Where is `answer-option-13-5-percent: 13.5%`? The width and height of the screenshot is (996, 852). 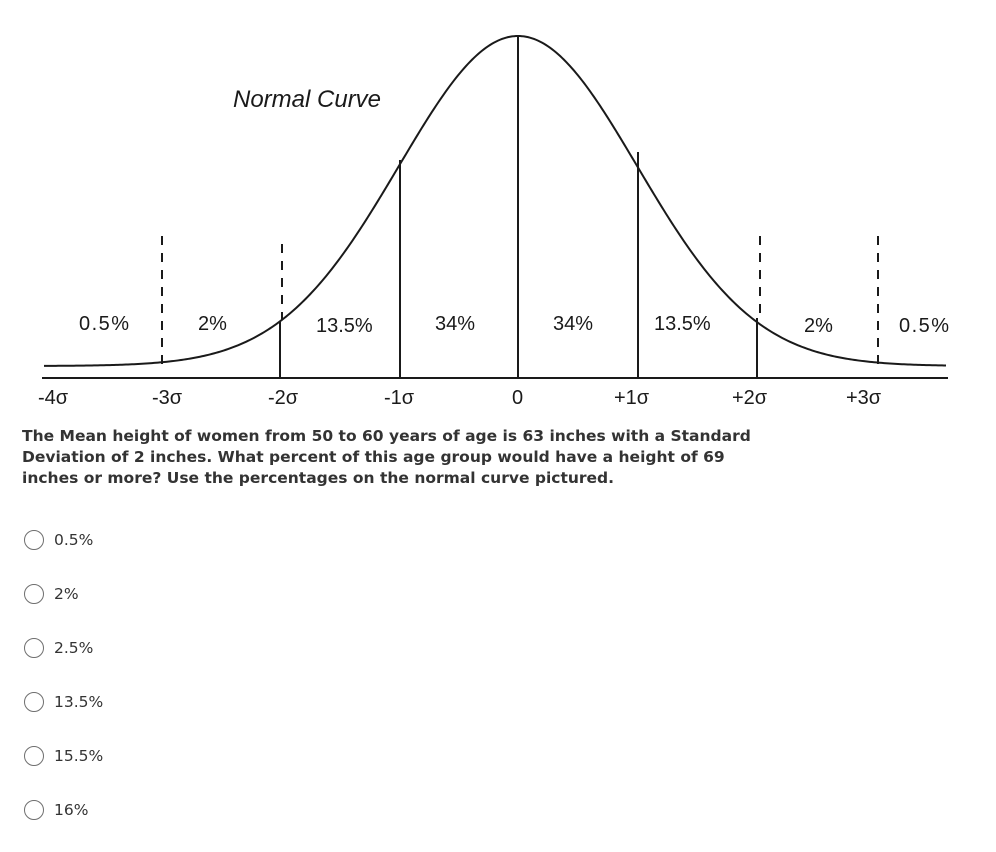
answer-option-13-5-percent: 13.5% is located at coordinates (63, 702).